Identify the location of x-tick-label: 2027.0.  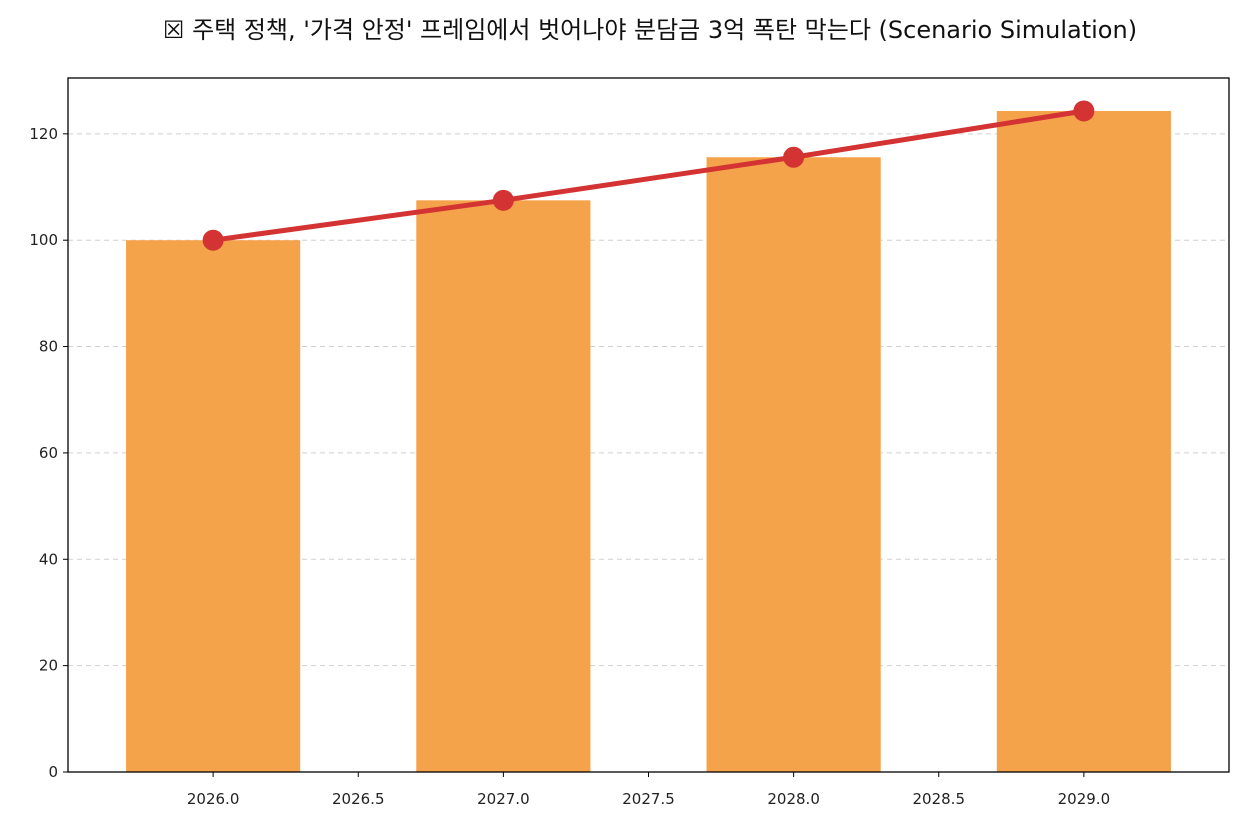
(503, 799).